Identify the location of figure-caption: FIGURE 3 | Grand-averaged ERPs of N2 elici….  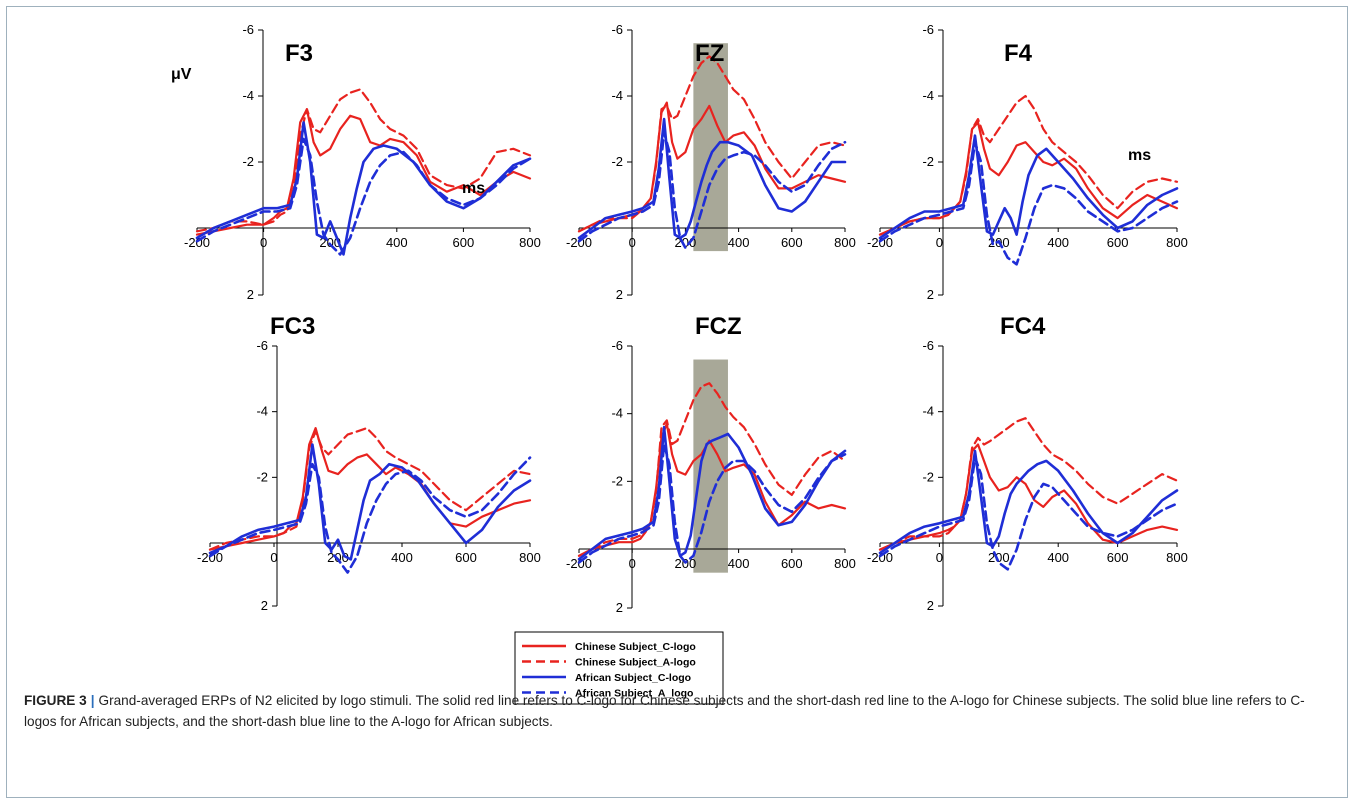
(679, 711).